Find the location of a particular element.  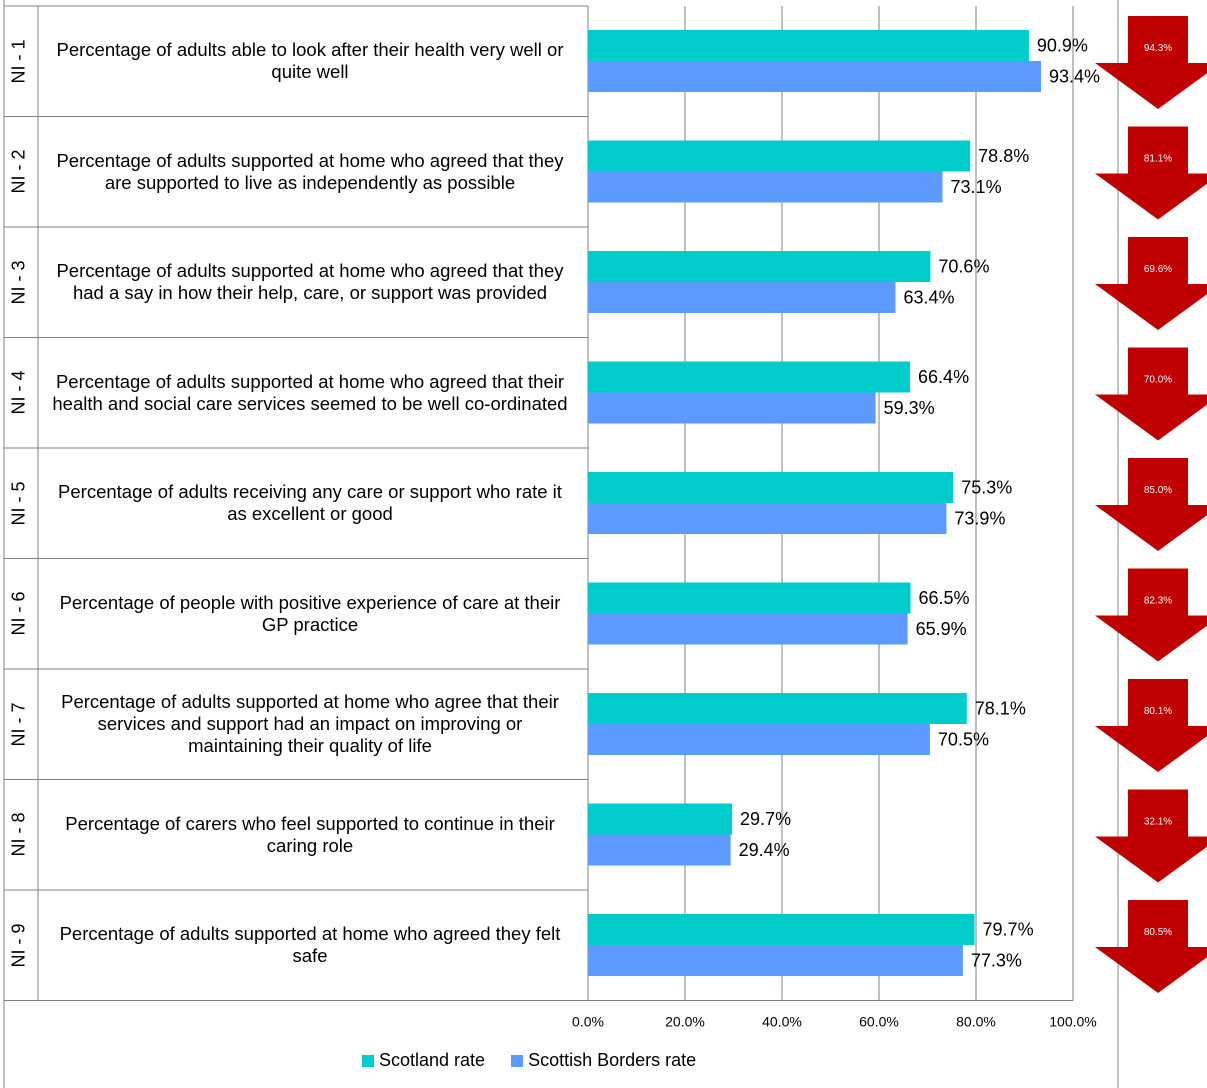

data-label-scotland-9: 79.7% is located at coordinates (1008, 930).